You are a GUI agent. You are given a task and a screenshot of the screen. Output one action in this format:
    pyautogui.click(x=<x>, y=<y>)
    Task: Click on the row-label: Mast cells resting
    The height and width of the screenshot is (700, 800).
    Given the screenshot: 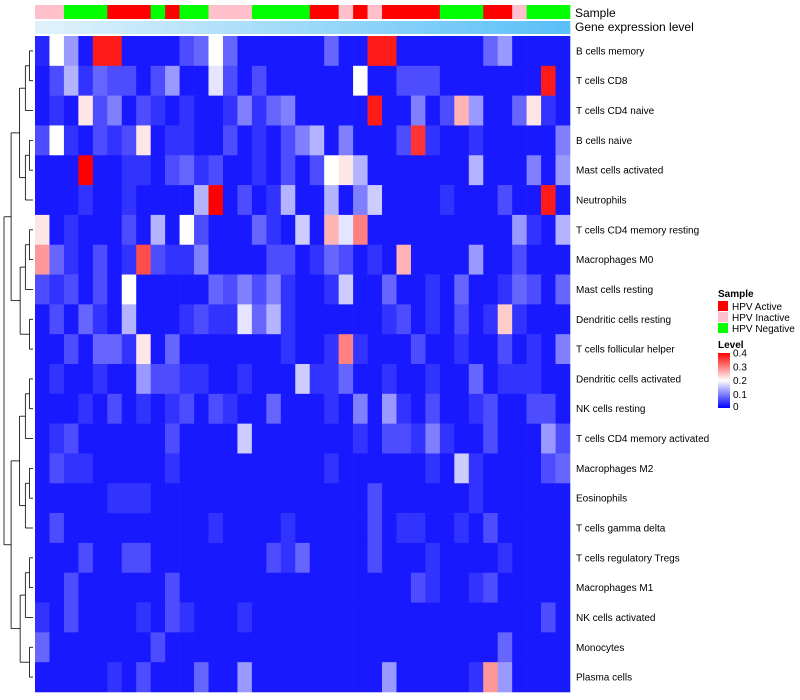 What is the action you would take?
    pyautogui.click(x=614, y=290)
    